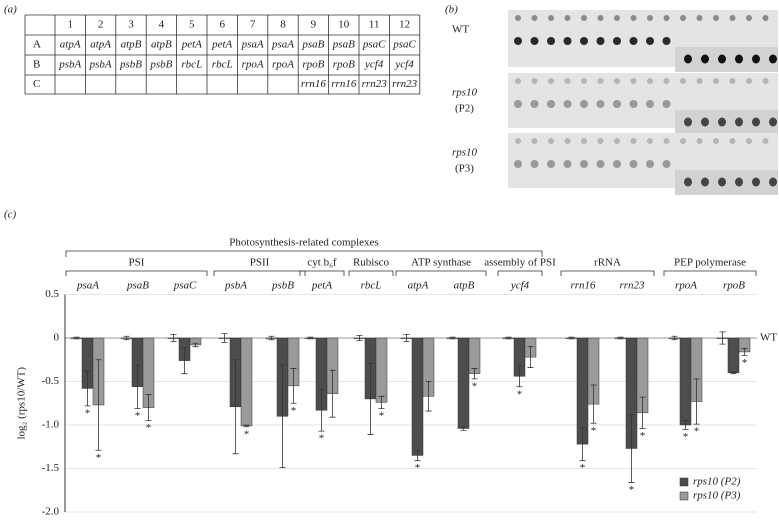  What do you see at coordinates (374, 25) in the screenshot?
I see `table-header: 11` at bounding box center [374, 25].